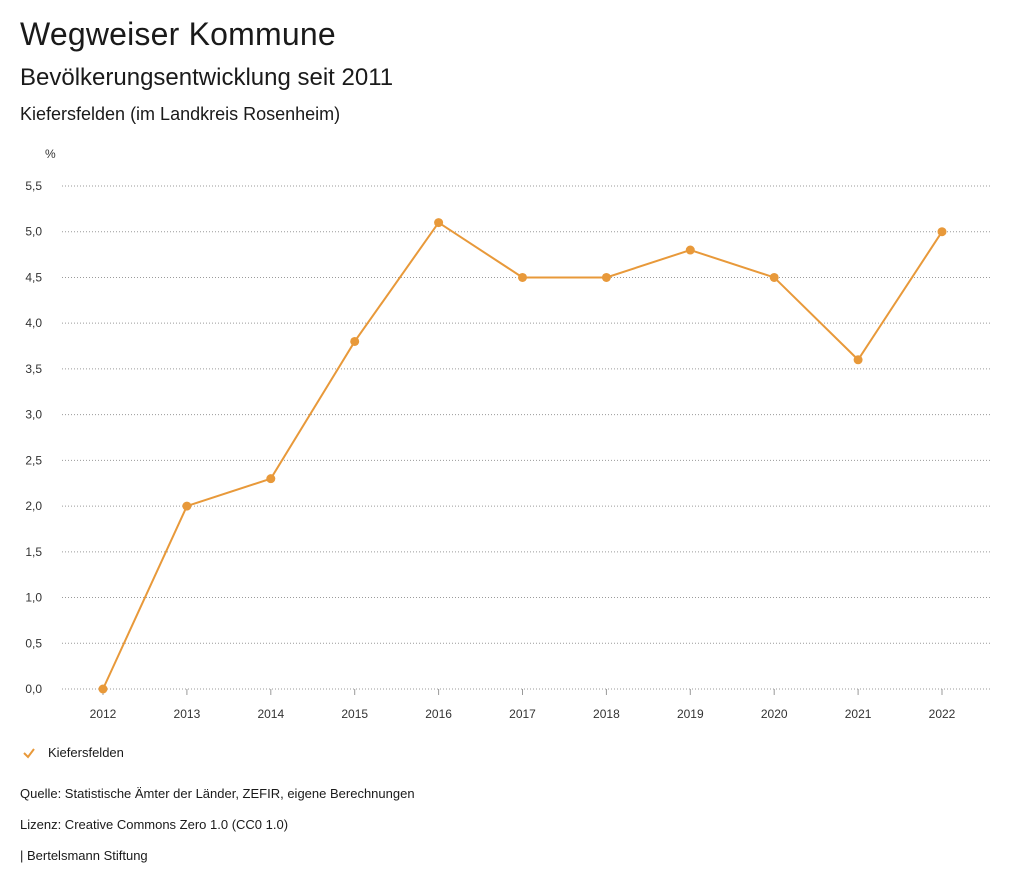 The image size is (1024, 888). Describe the element at coordinates (33, 277) in the screenshot. I see `y-tick-label: 4,5` at that location.